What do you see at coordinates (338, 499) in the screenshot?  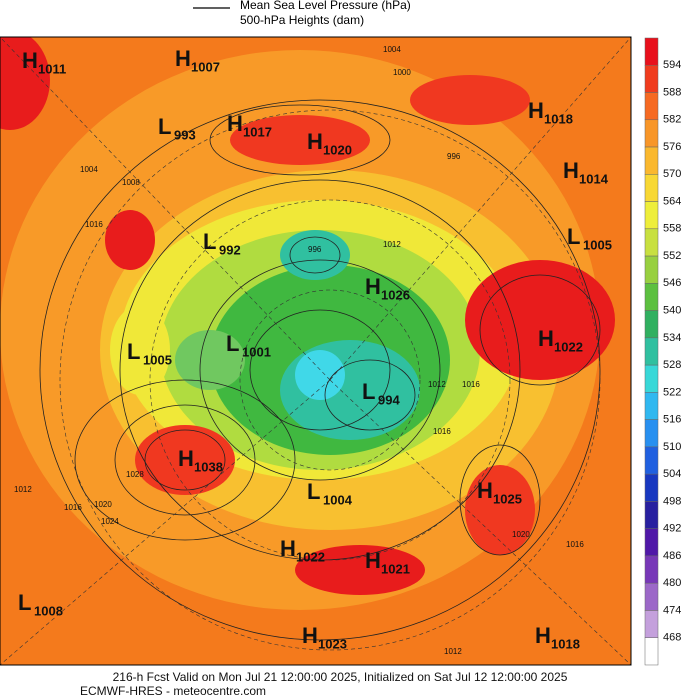 I see `pressure-center-value: 1004` at bounding box center [338, 499].